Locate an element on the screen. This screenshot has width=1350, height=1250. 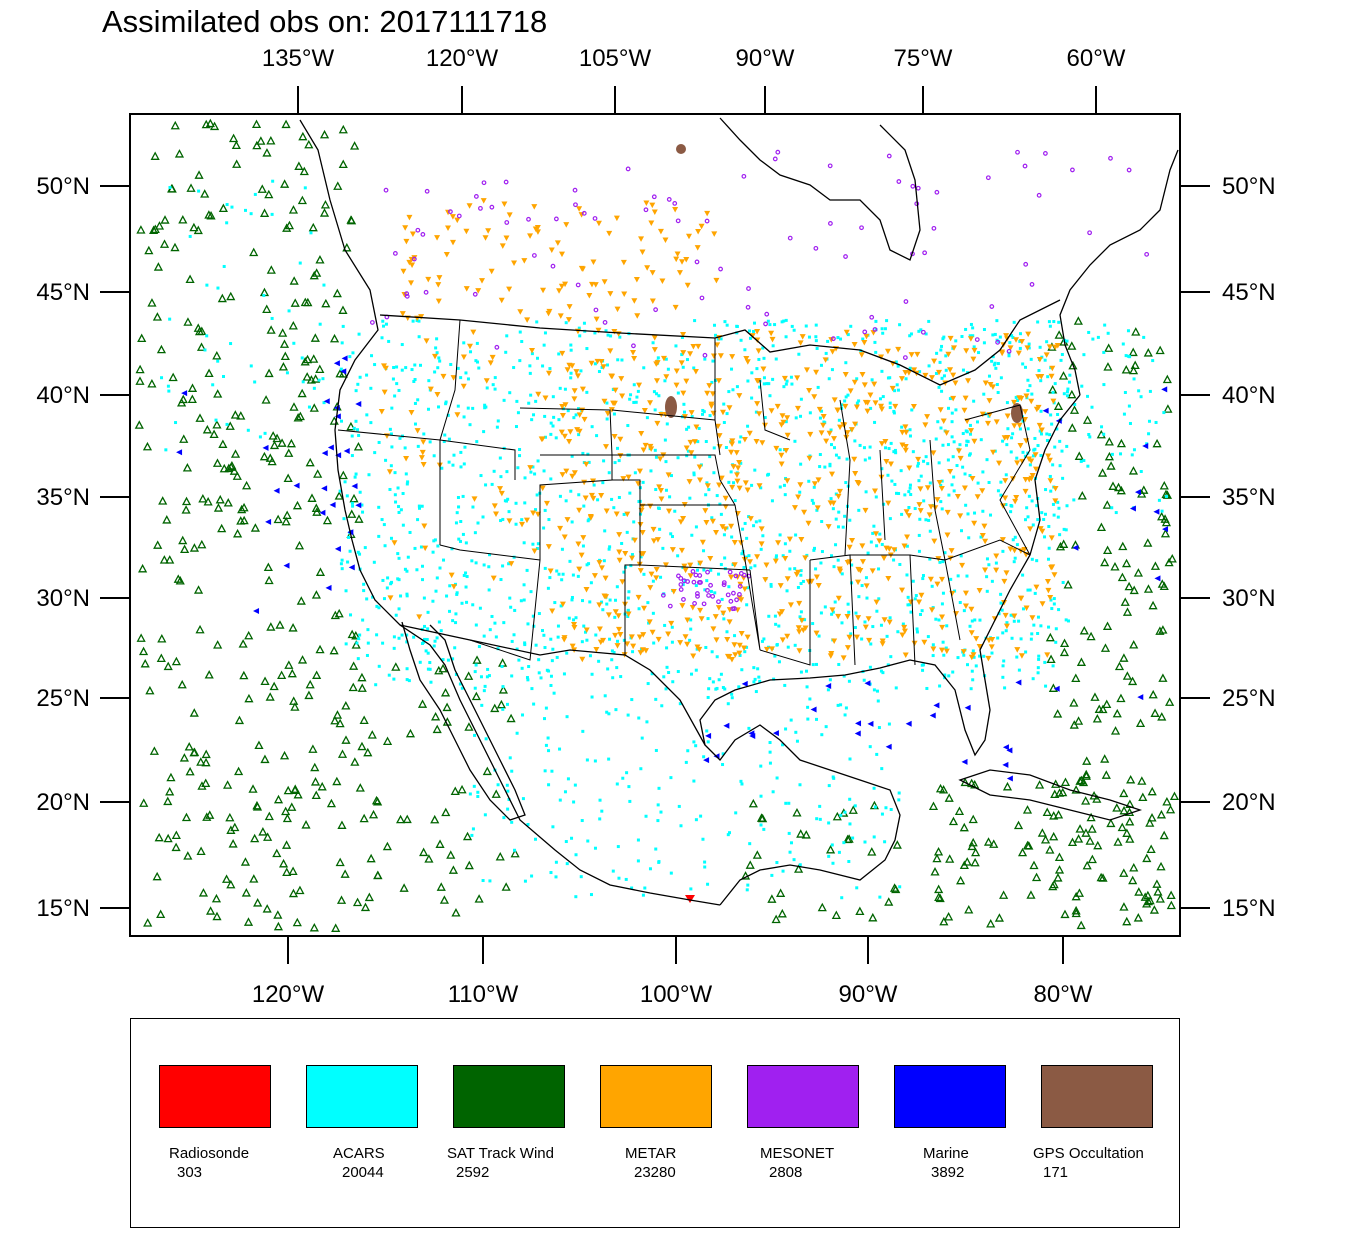
legend-label-marine: Marine is located at coordinates (946, 1153).